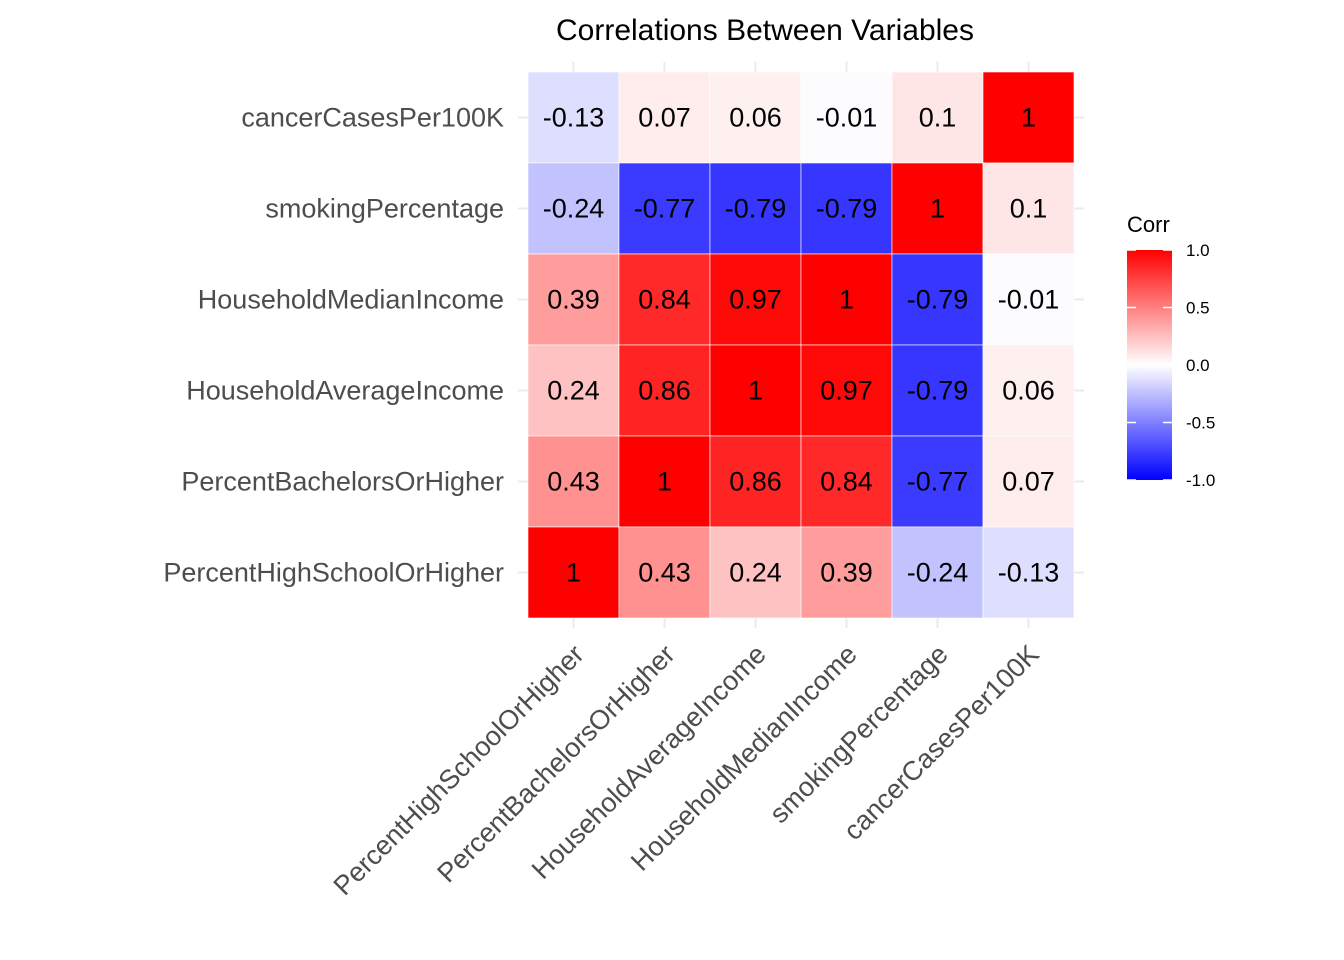 Image resolution: width=1344 pixels, height=960 pixels. What do you see at coordinates (333, 573) in the screenshot?
I see `y-tick-label: PercentHighSchoolOrHigher` at bounding box center [333, 573].